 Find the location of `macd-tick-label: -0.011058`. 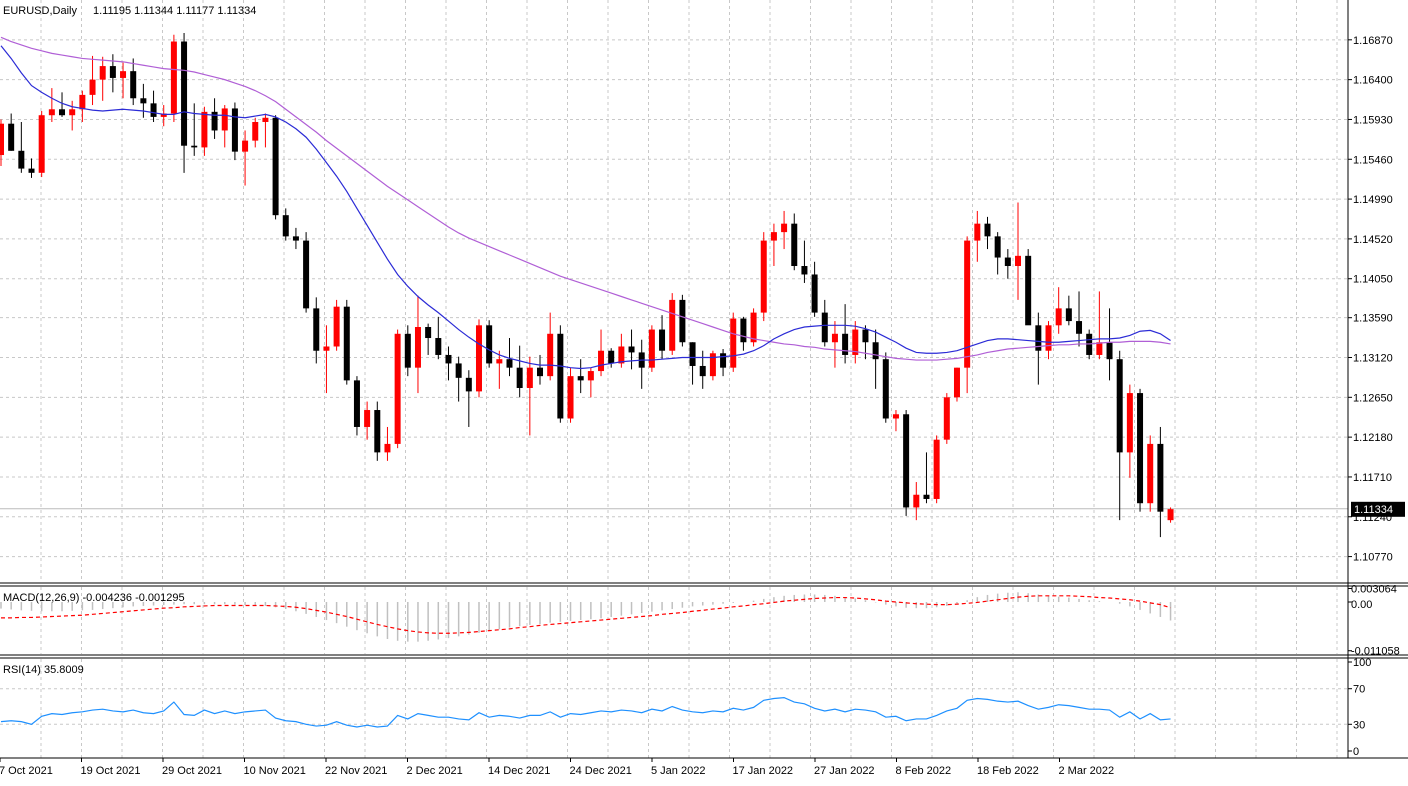

macd-tick-label: -0.011058 is located at coordinates (1375, 652).